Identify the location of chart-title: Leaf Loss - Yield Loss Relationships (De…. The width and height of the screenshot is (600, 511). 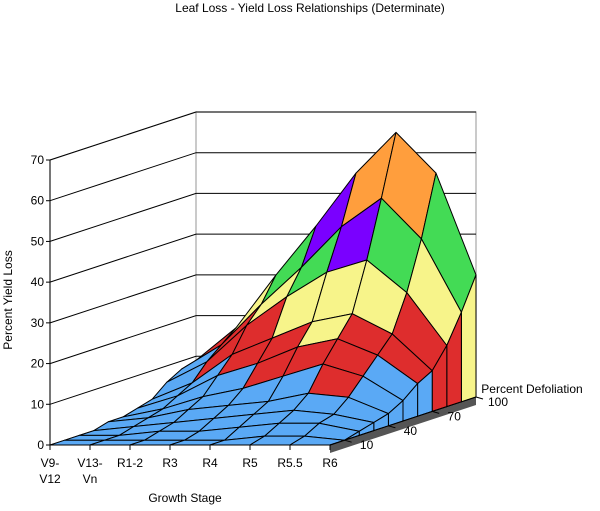
(309, 8).